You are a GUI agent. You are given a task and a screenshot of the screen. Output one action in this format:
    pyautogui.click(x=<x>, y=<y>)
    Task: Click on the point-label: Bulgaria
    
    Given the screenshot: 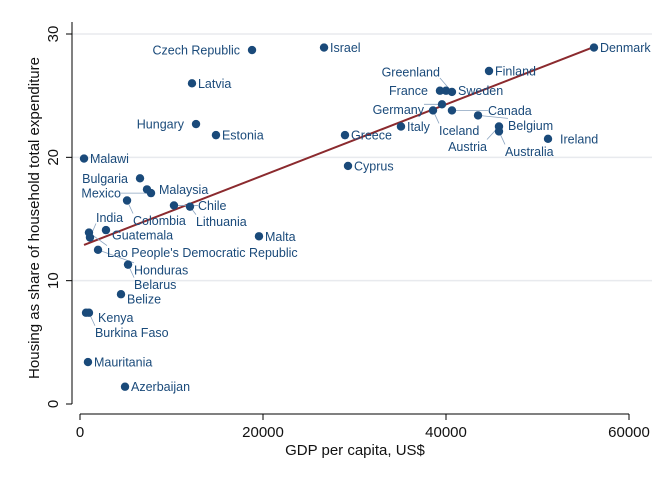 What is the action you would take?
    pyautogui.click(x=105, y=179)
    